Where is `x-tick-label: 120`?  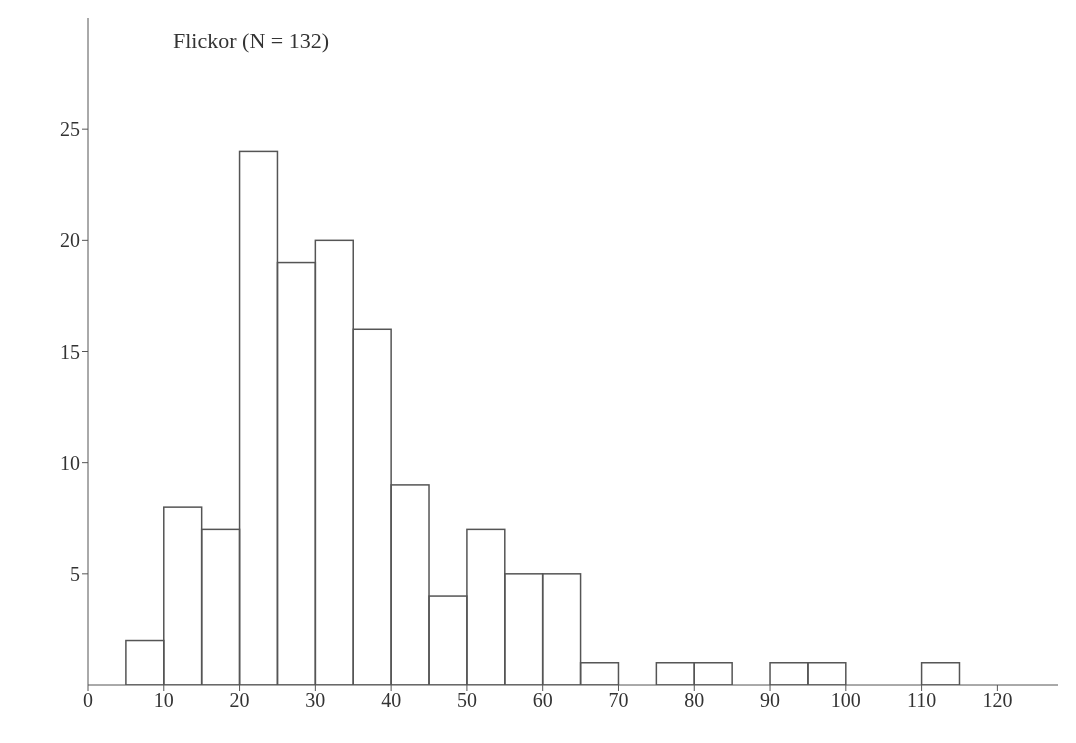 x-tick-label: 120 is located at coordinates (997, 700).